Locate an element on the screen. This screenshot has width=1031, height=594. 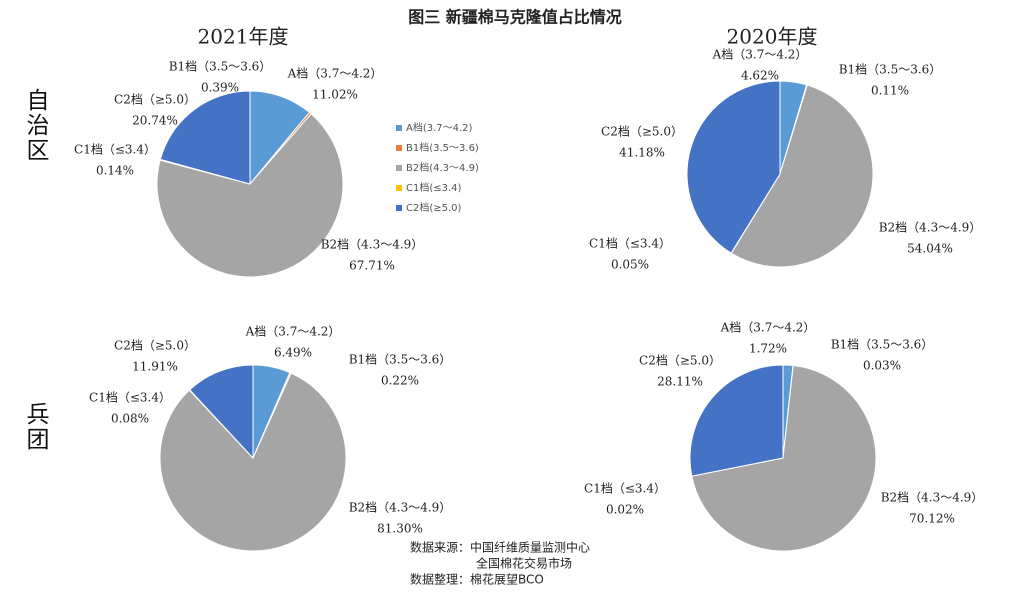
slice-value-label: 0.03% is located at coordinates (882, 366).